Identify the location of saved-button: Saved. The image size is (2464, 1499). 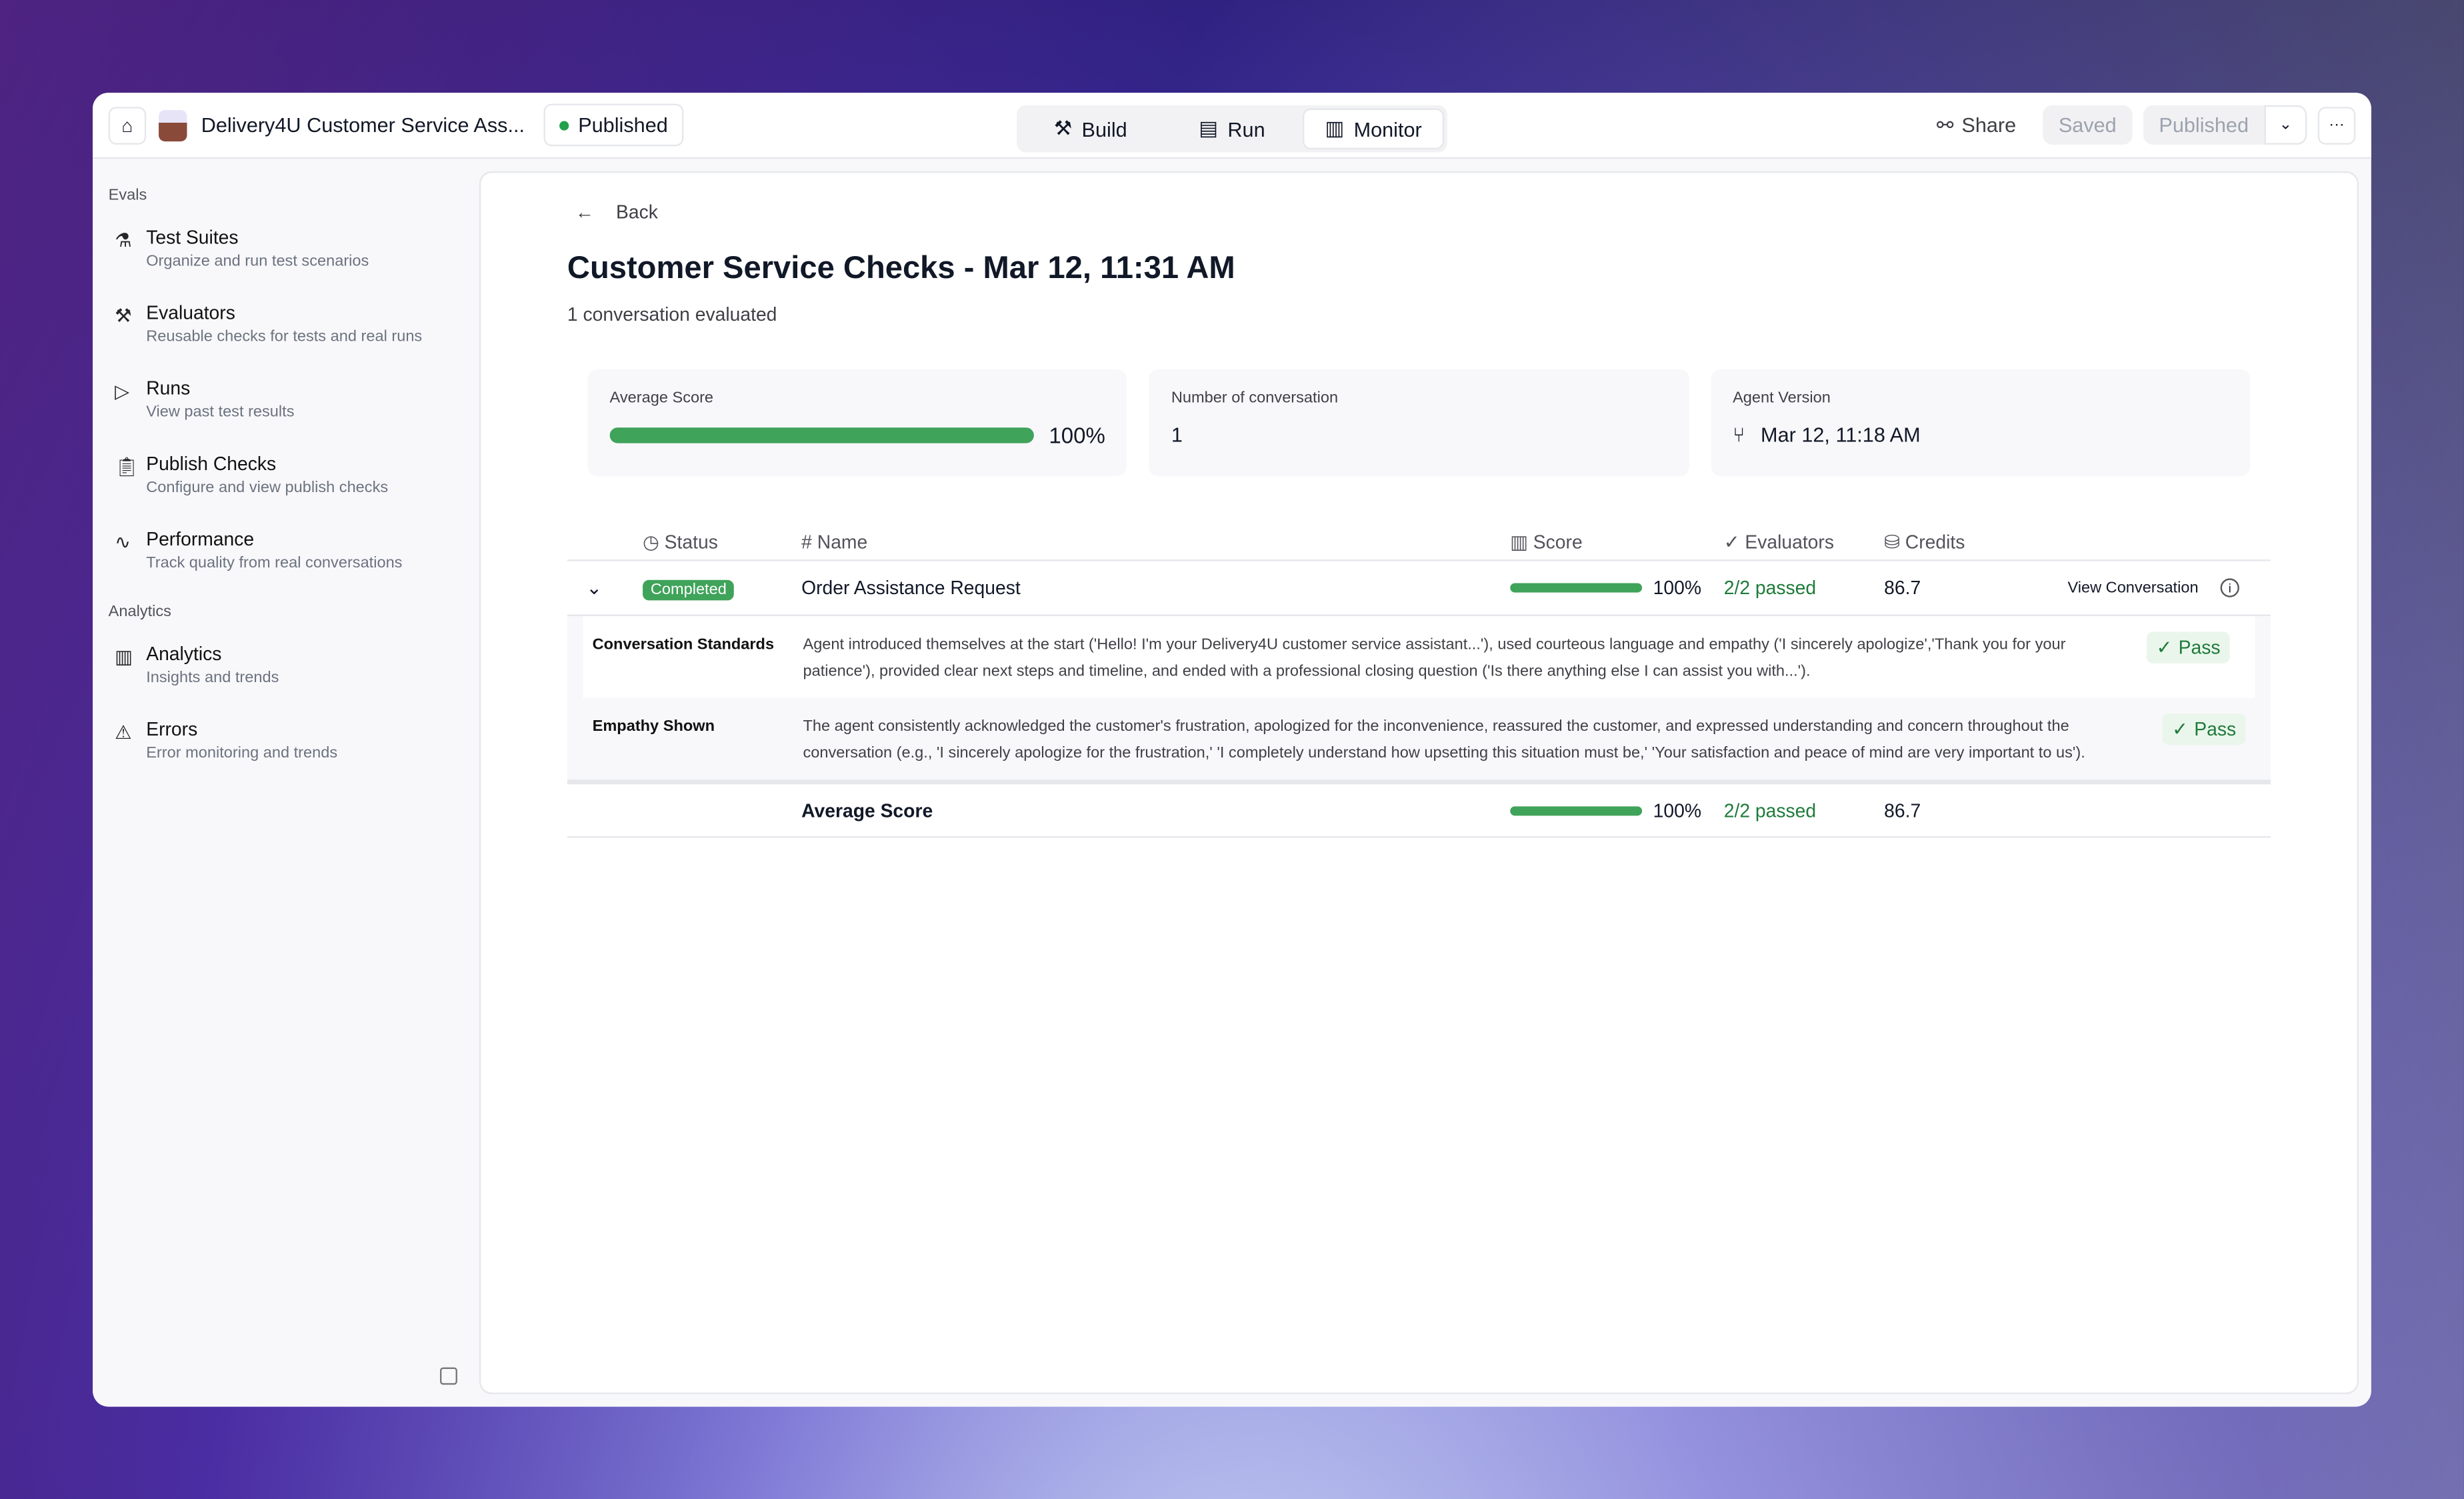
(2088, 125).